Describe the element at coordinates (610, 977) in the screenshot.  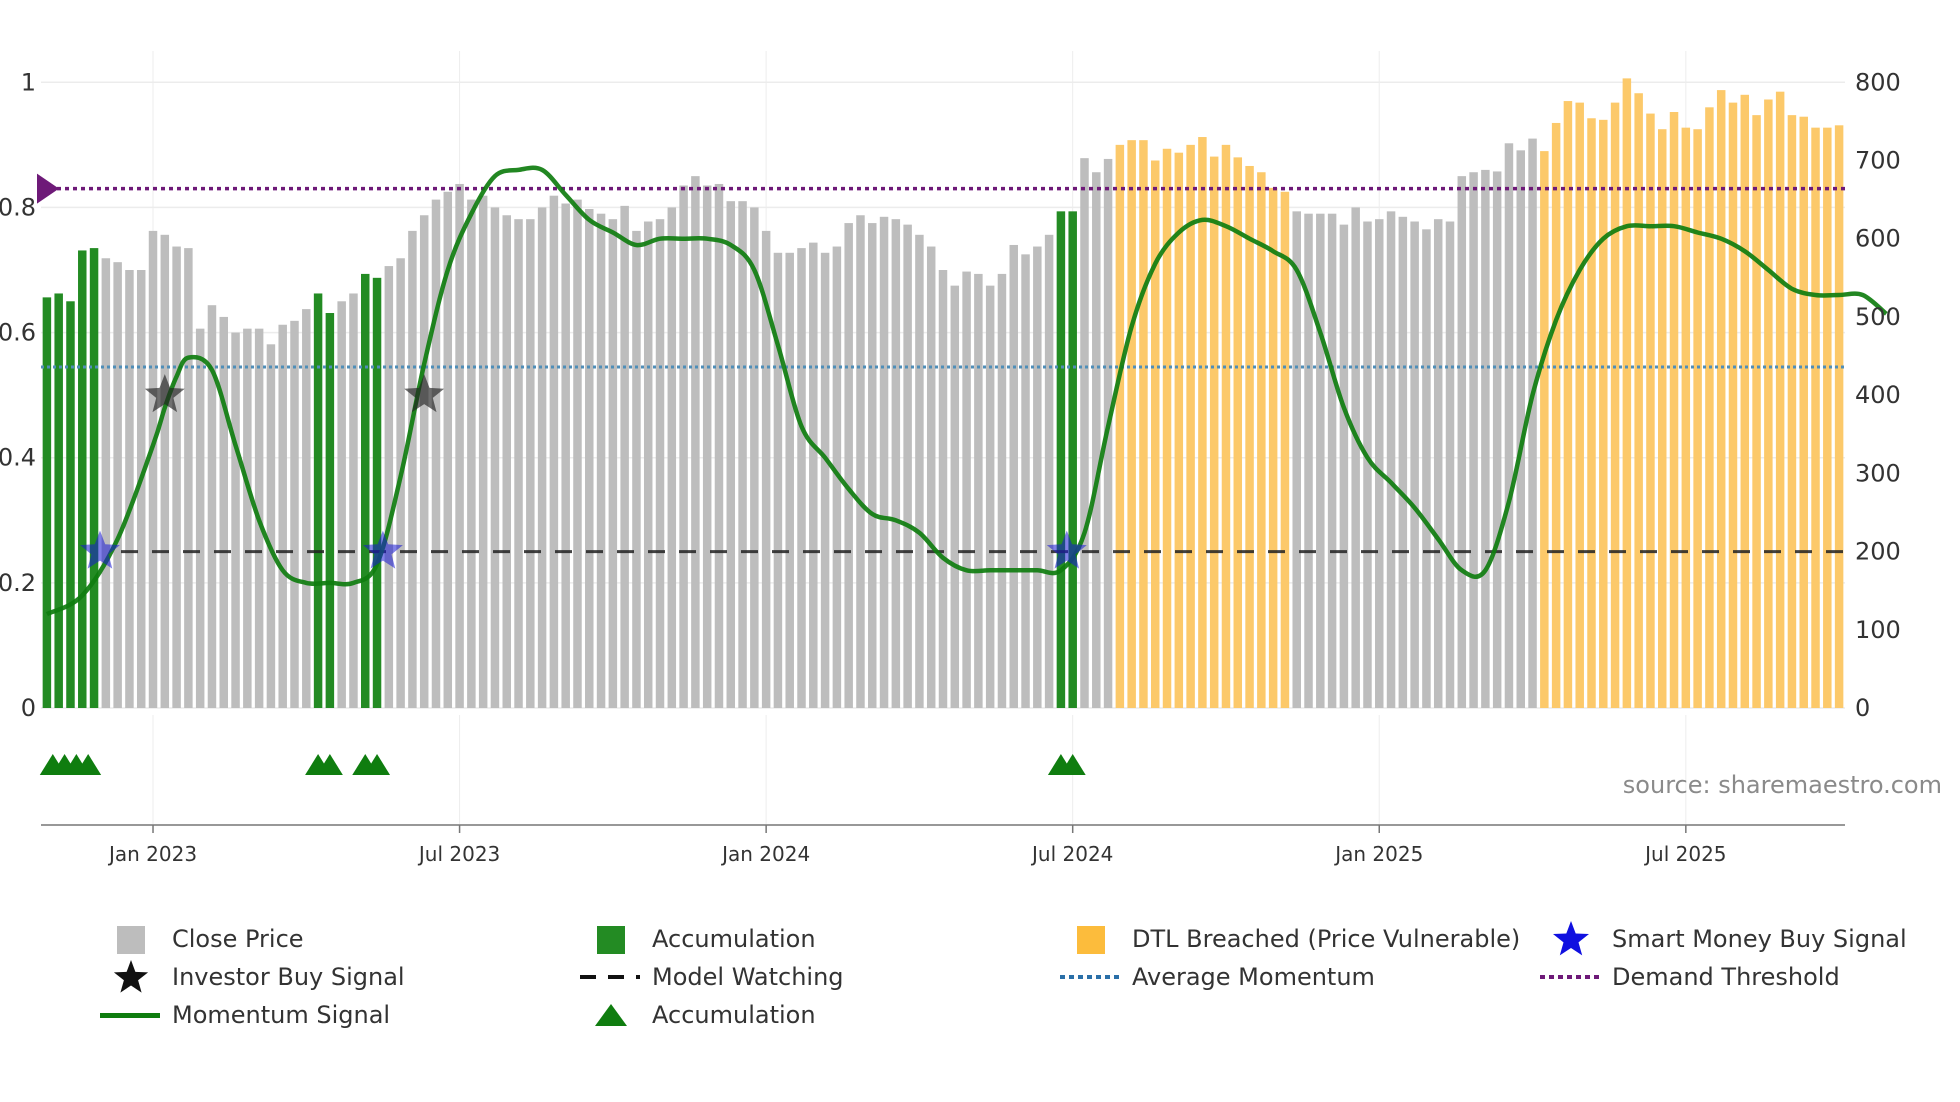
I see `dashed-line-icon` at that location.